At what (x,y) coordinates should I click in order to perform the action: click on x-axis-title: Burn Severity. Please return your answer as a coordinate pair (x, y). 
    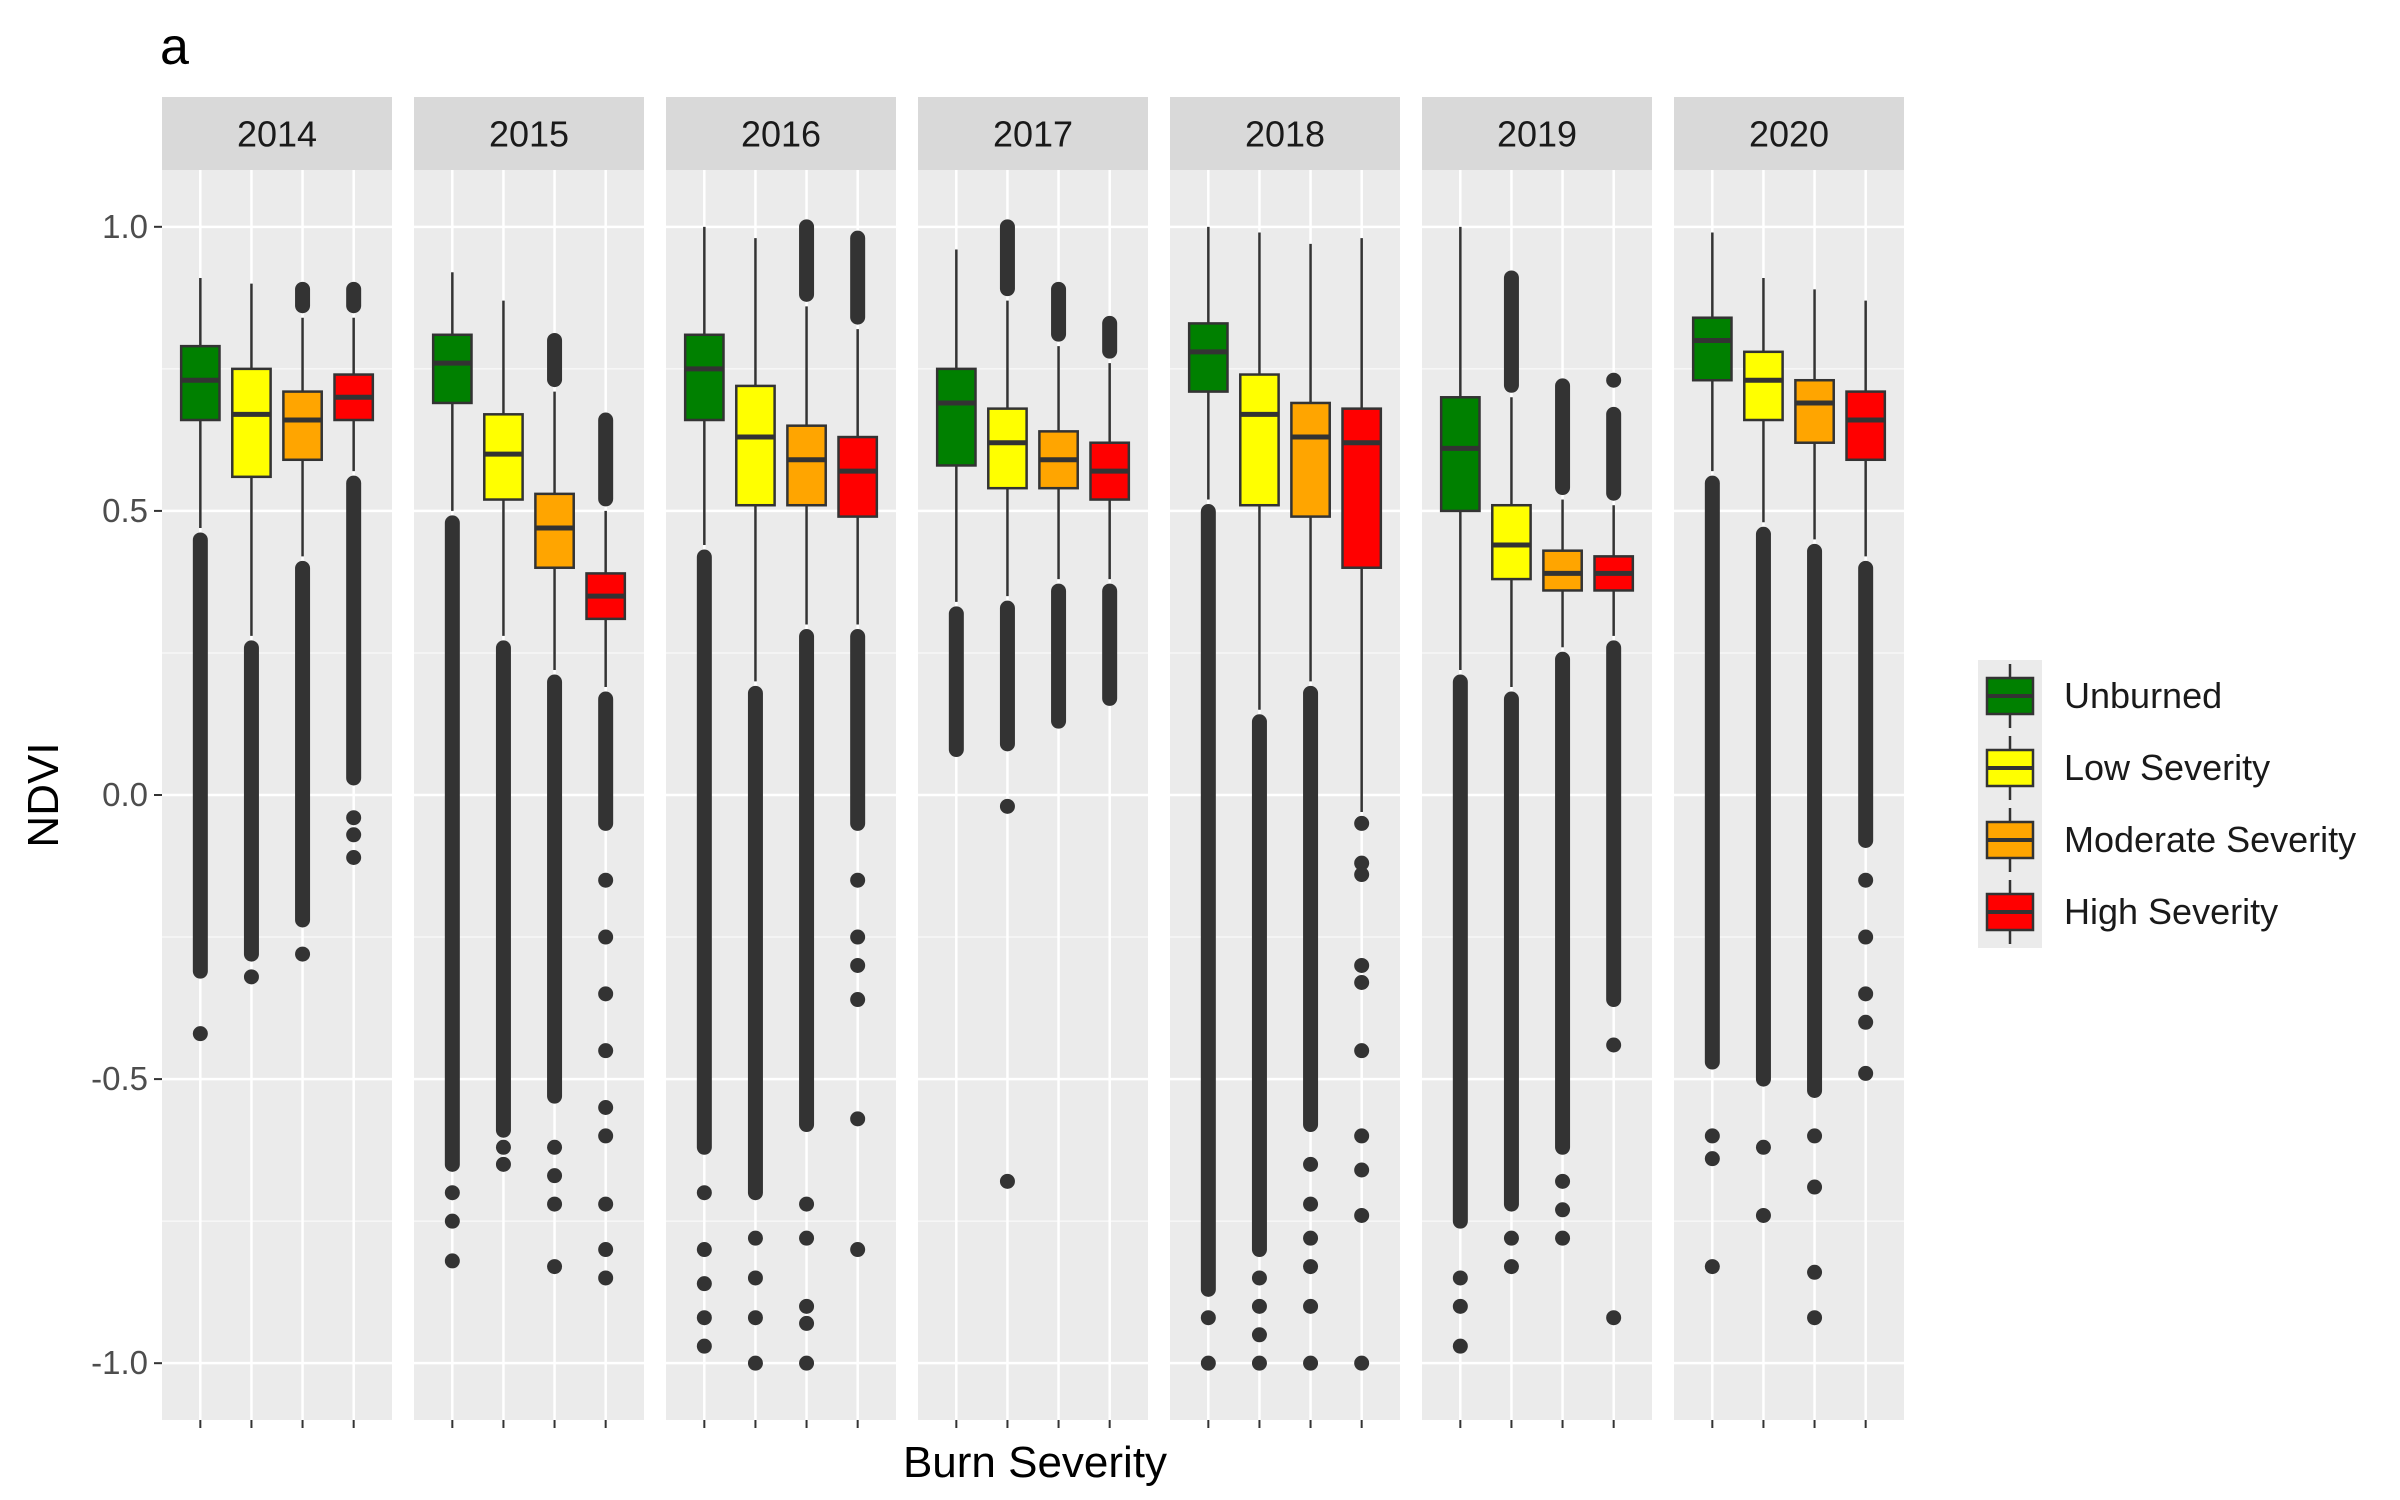
    Looking at the image, I should click on (1035, 1462).